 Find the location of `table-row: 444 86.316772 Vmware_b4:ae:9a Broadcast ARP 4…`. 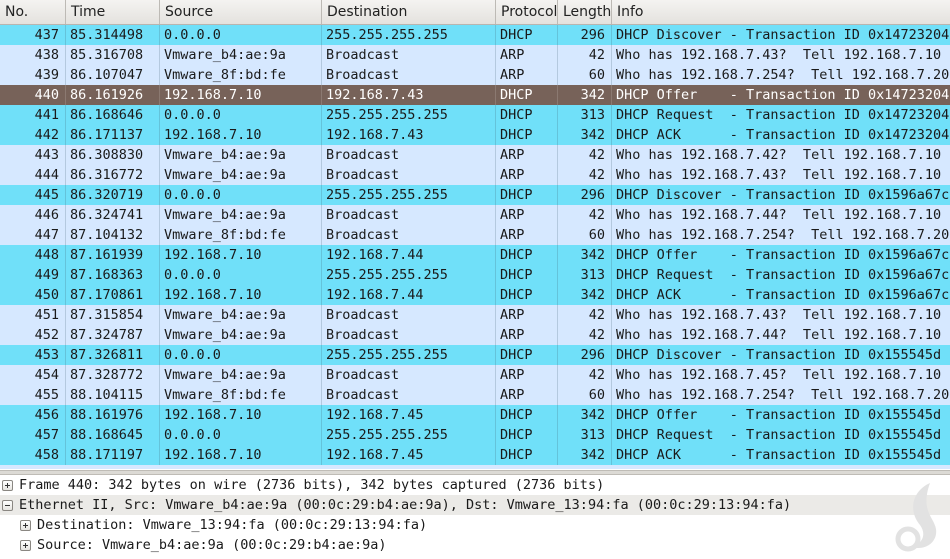

table-row: 444 86.316772 Vmware_b4:ae:9a Broadcast ARP 4… is located at coordinates (475, 175).